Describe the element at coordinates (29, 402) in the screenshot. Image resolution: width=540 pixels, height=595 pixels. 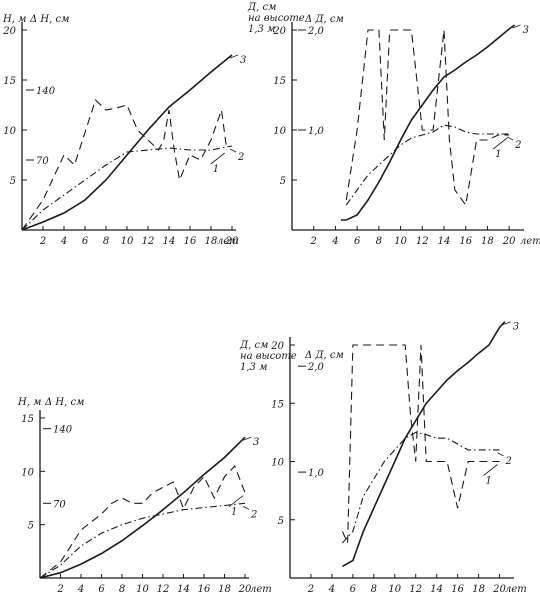
I see `y-axis-title: Н, м` at that location.